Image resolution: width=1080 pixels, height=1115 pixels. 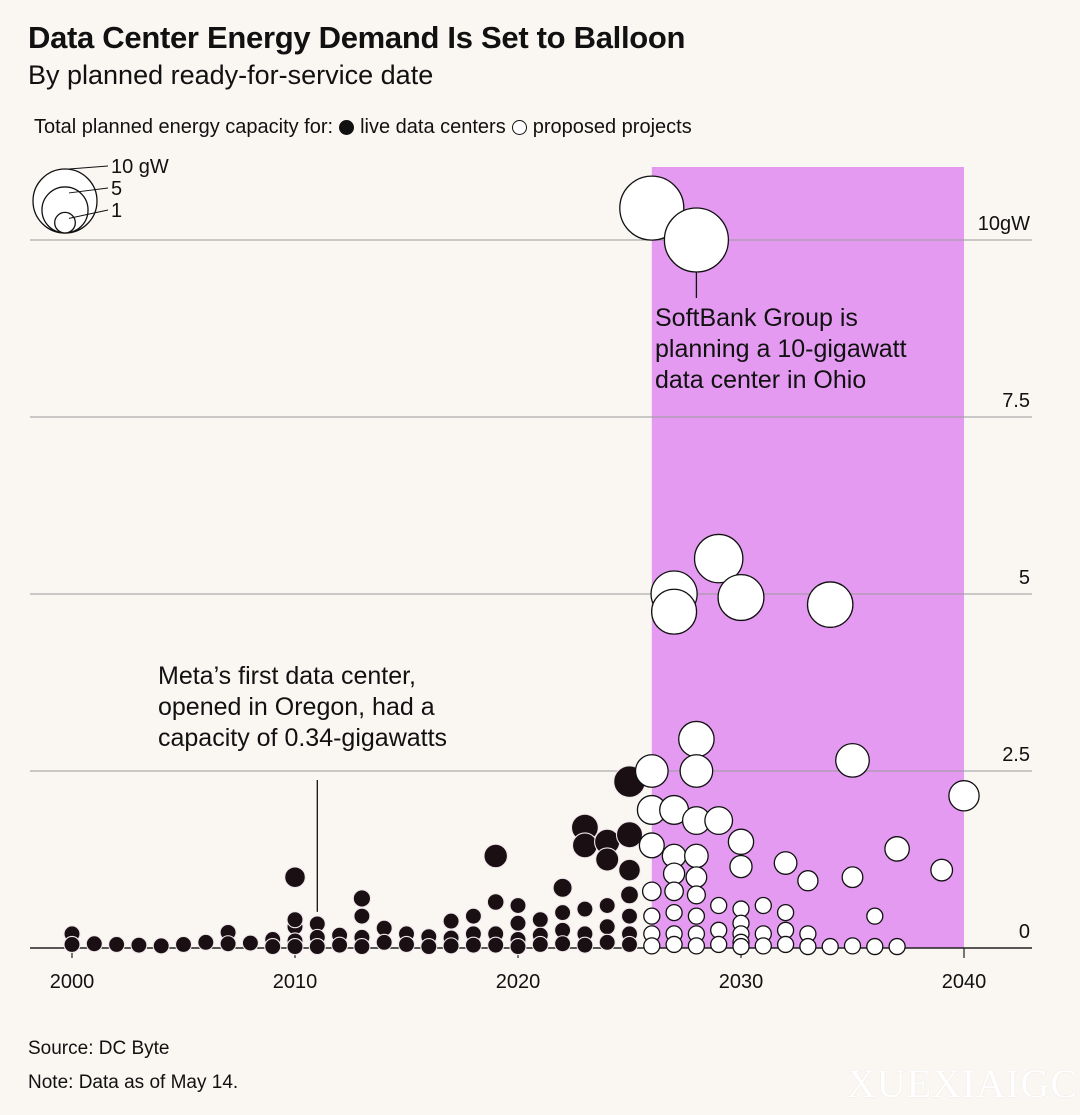 What do you see at coordinates (964, 982) in the screenshot?
I see `x-tick-label: 2040` at bounding box center [964, 982].